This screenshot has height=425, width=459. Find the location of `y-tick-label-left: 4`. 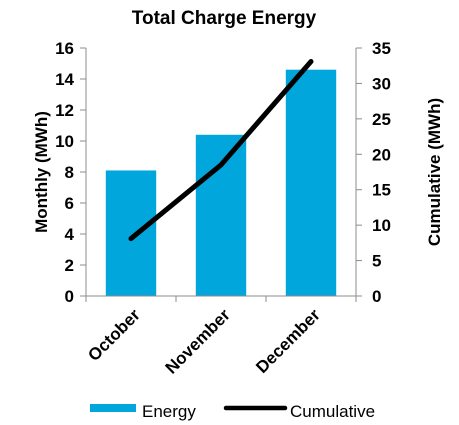

y-tick-label-left: 4 is located at coordinates (70, 234).